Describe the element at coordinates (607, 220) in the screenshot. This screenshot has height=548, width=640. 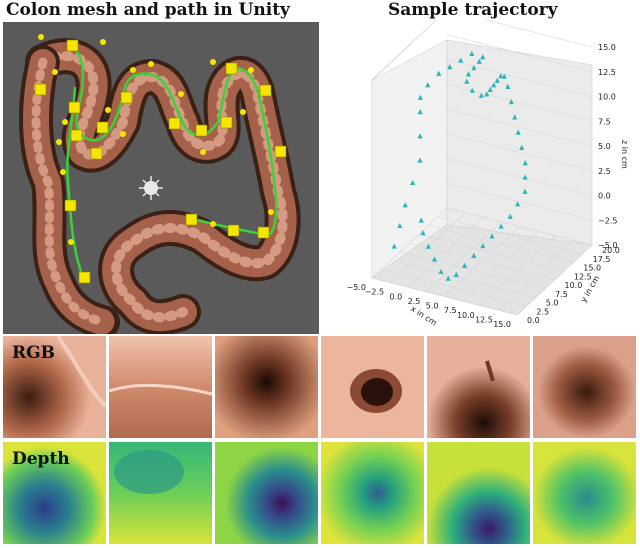
I see `z-tick-label: −2.5` at that location.